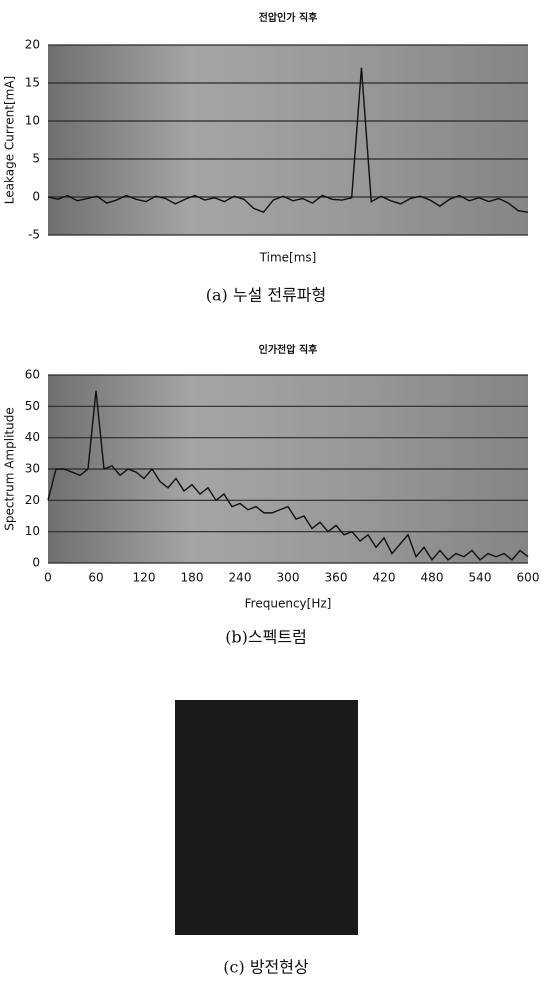  What do you see at coordinates (192, 578) in the screenshot?
I see `x-tick-label: 180` at bounding box center [192, 578].